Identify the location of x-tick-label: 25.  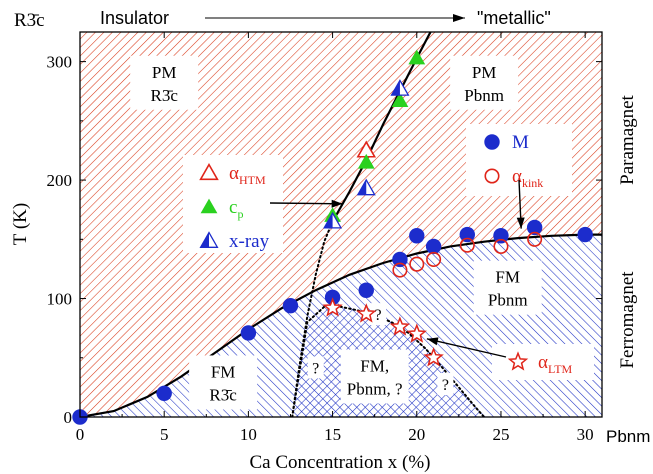
(500, 434).